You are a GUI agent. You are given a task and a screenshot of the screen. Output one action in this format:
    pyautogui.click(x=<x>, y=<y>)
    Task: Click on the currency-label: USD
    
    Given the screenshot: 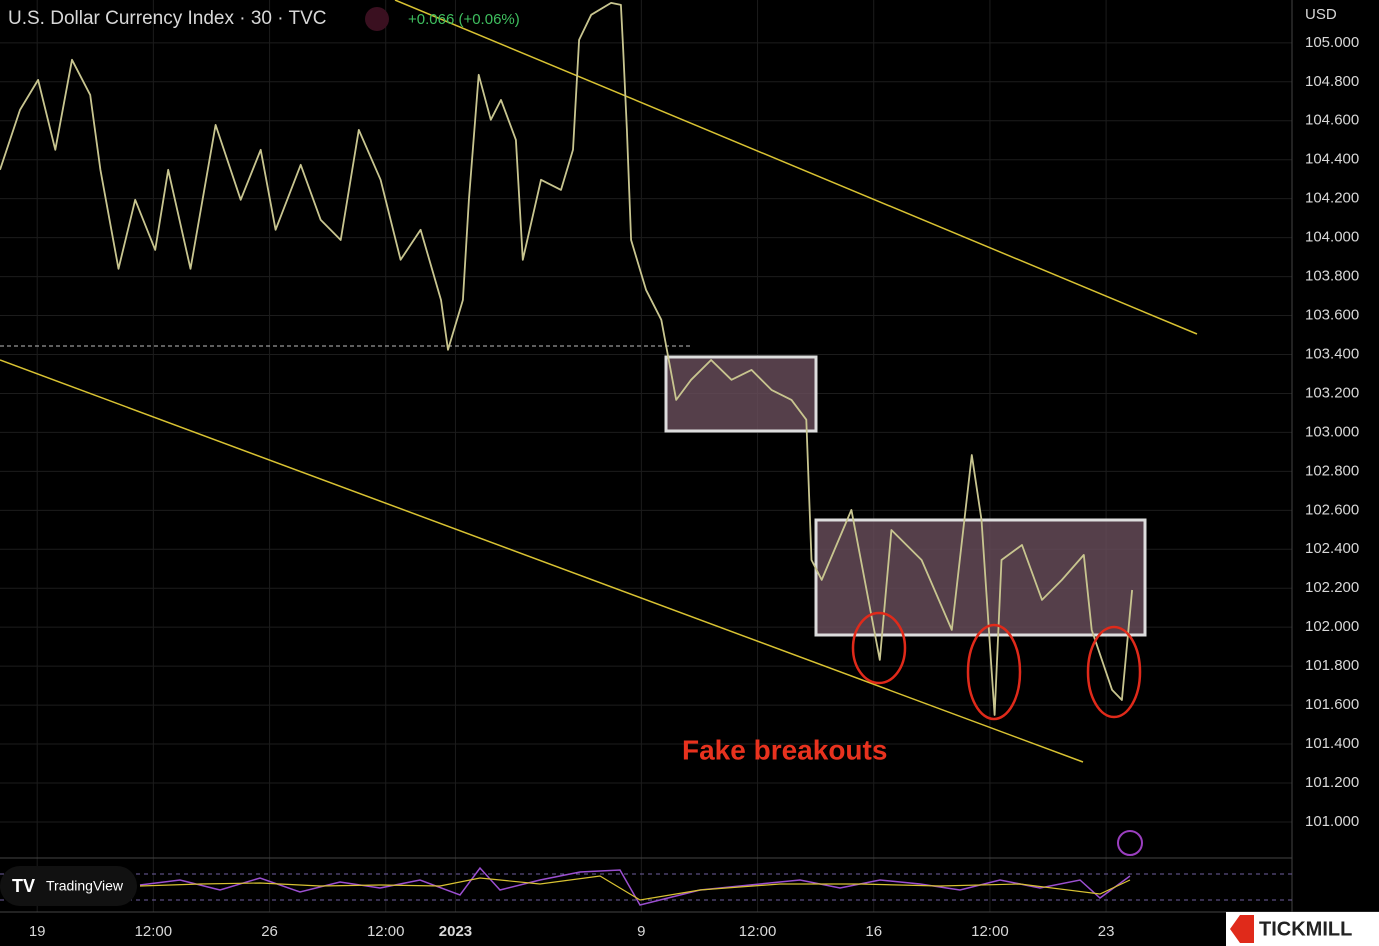 What is the action you would take?
    pyautogui.click(x=1321, y=14)
    